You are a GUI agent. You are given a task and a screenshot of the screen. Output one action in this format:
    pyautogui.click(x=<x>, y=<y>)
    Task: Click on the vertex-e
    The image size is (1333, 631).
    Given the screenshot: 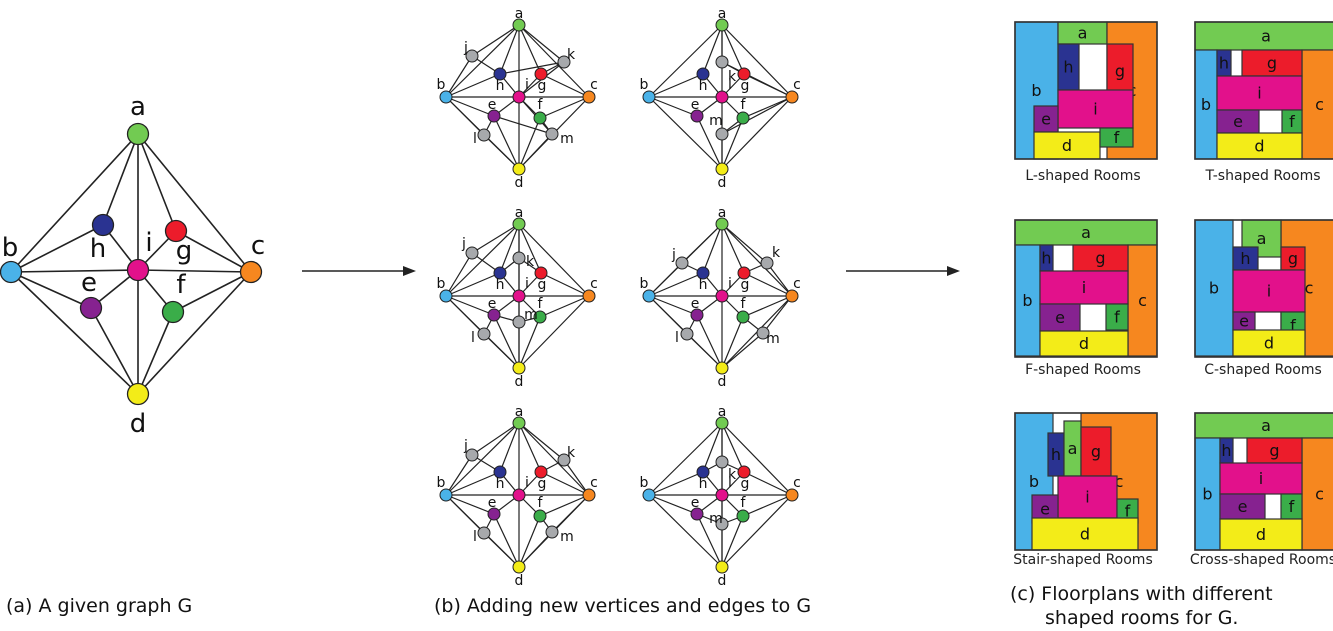 What is the action you would take?
    pyautogui.click(x=494, y=116)
    